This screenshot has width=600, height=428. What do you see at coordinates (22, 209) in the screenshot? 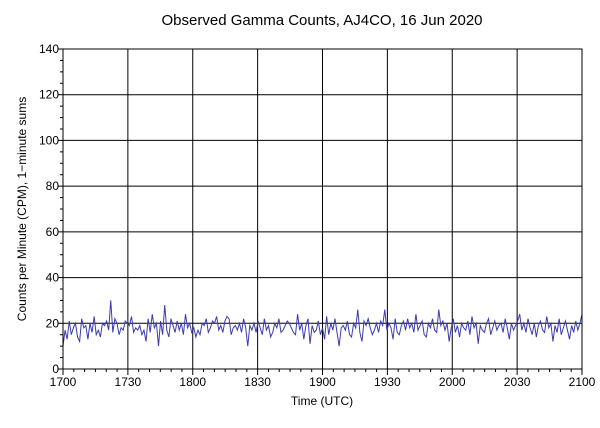
I see `y-axis-label: Counts per Minute (CPM), 1−minute sums` at bounding box center [22, 209].